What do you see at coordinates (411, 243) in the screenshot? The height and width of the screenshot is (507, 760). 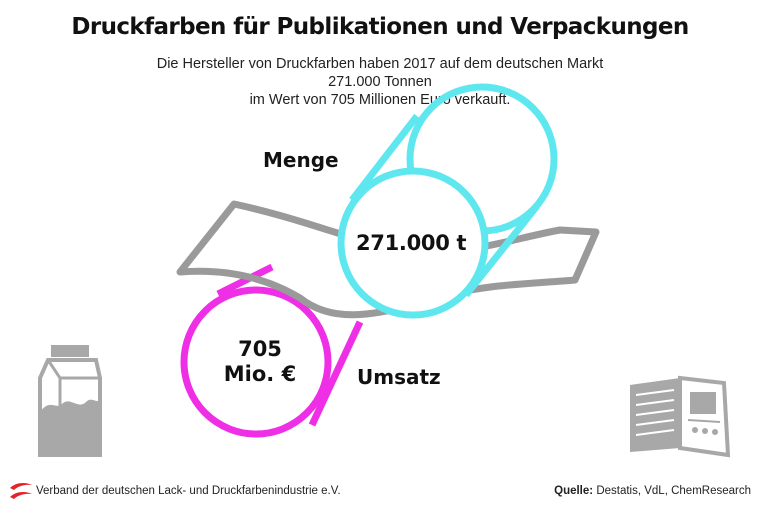 I see `menge-value: 271.000 t` at bounding box center [411, 243].